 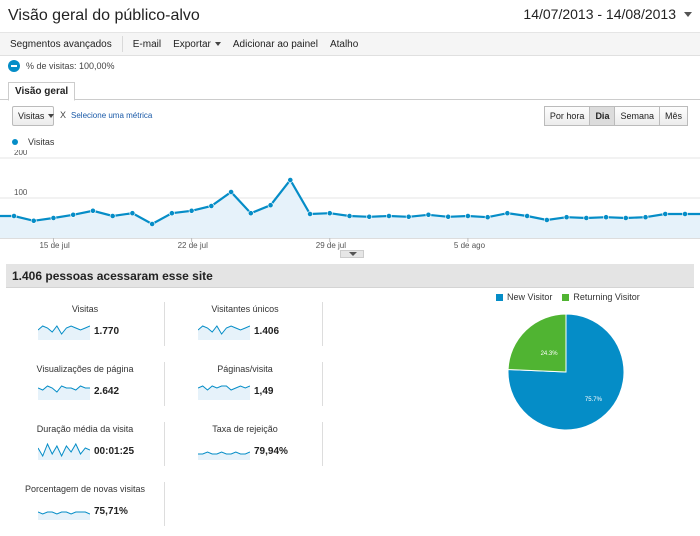 What do you see at coordinates (54, 245) in the screenshot?
I see `x-tick-label: 15 de jul` at bounding box center [54, 245].